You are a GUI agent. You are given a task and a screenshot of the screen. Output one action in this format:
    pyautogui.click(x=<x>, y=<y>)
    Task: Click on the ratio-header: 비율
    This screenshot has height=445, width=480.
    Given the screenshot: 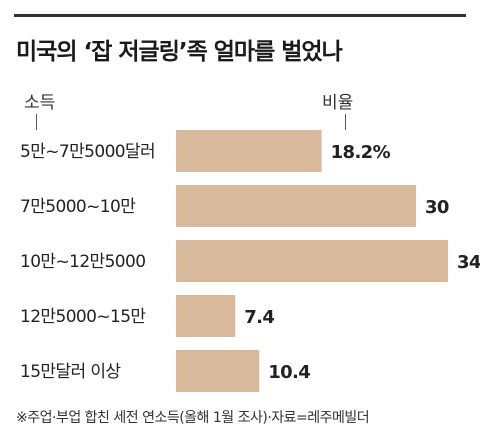 What is the action you would take?
    pyautogui.click(x=338, y=103)
    